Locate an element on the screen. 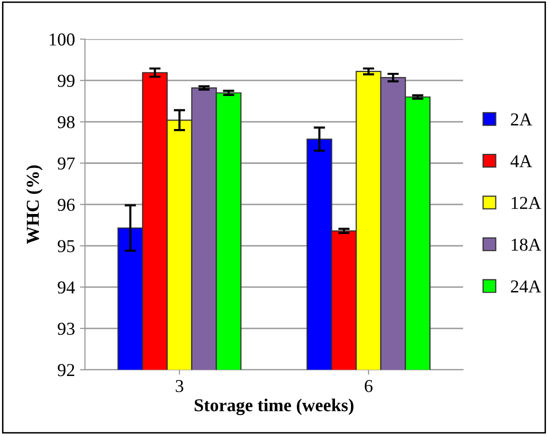 This screenshot has height=435, width=548. y-tick-label: 95 is located at coordinates (66, 246).